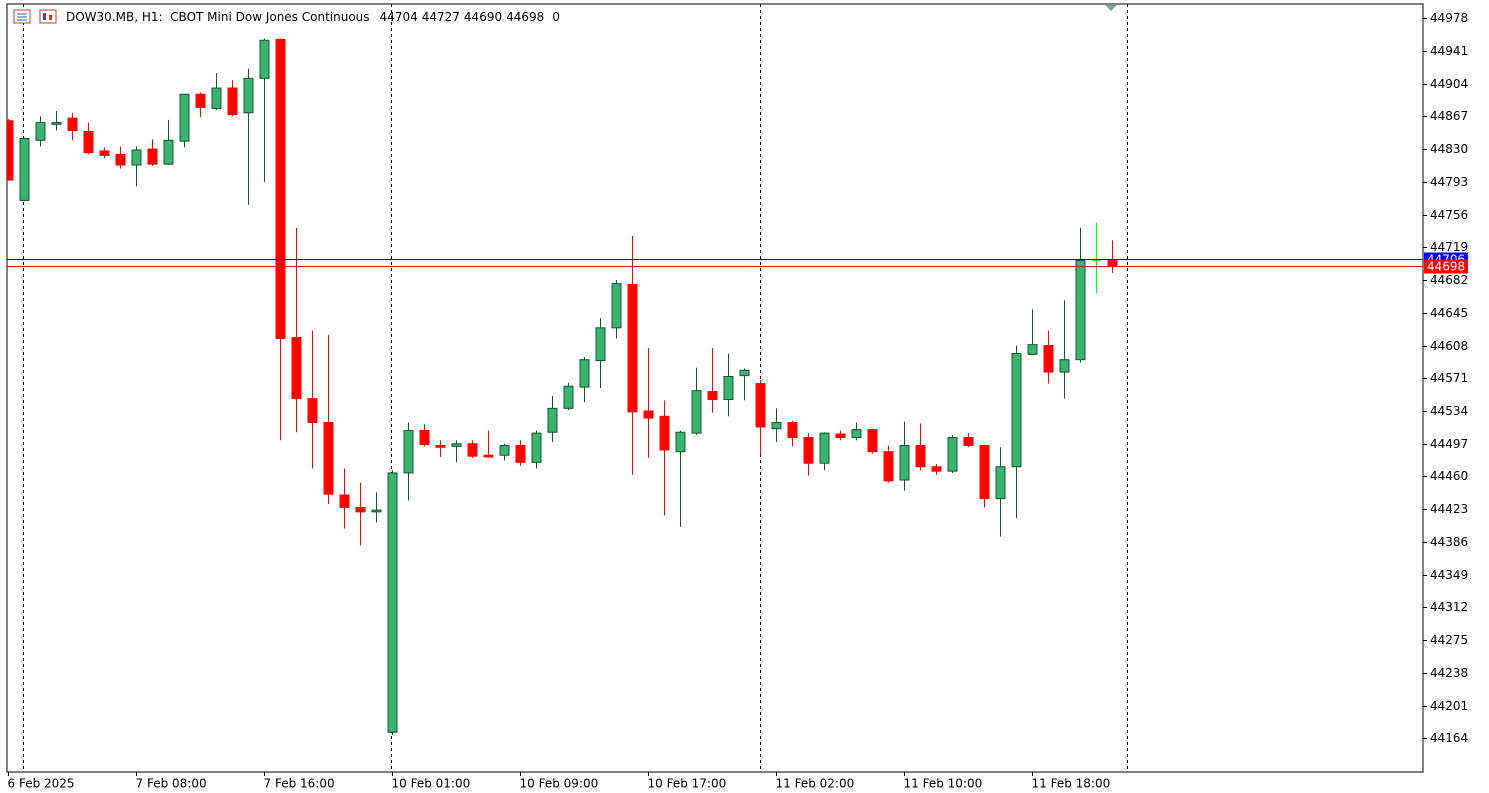  What do you see at coordinates (815, 784) in the screenshot?
I see `x-tick-label: 11 Feb 02:00` at bounding box center [815, 784].